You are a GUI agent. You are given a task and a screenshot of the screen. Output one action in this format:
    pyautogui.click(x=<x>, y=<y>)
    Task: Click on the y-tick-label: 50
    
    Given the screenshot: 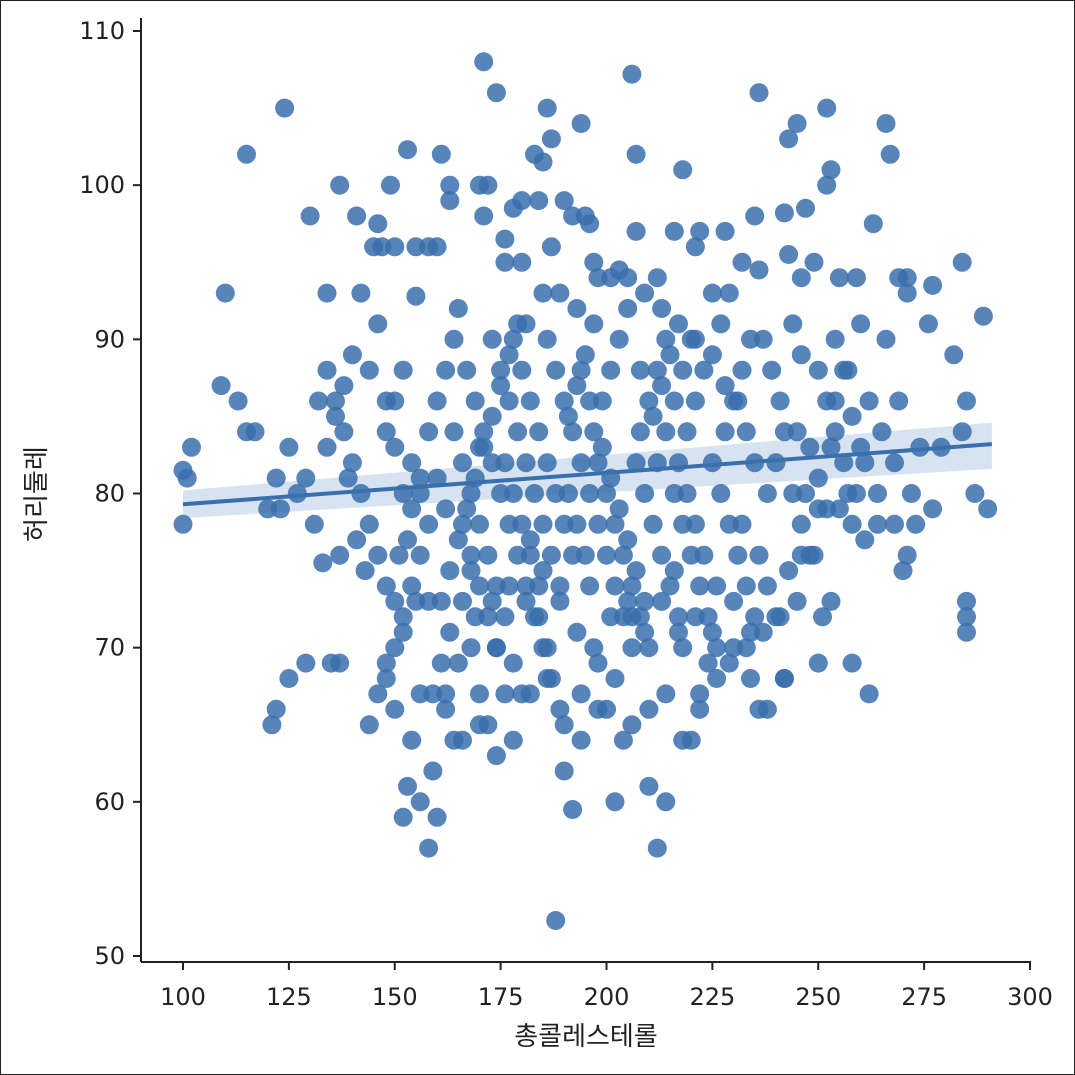 What is the action you would take?
    pyautogui.click(x=109, y=956)
    